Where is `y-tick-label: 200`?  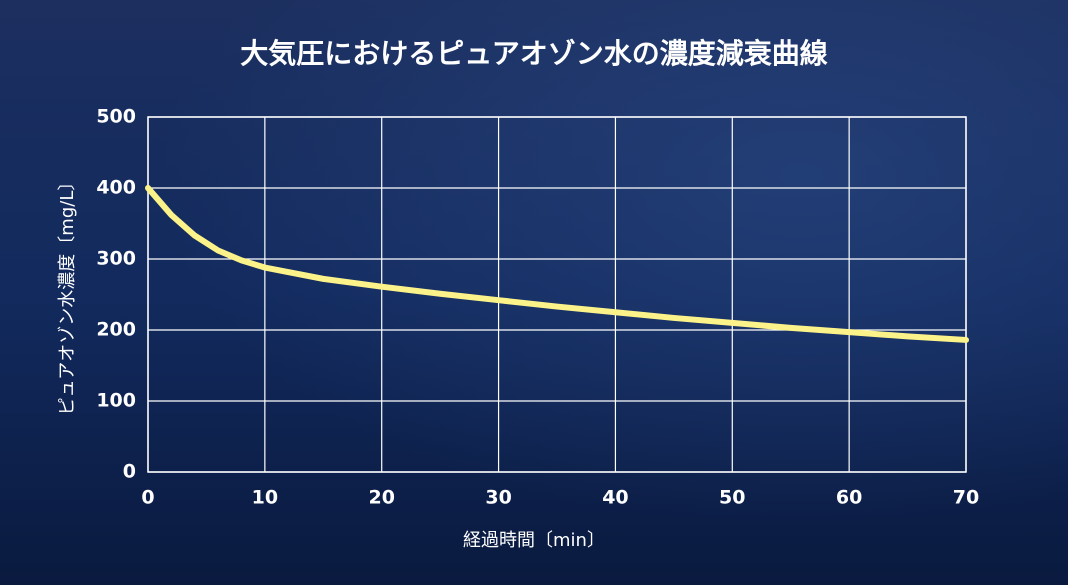 y-tick-label: 200 is located at coordinates (116, 330).